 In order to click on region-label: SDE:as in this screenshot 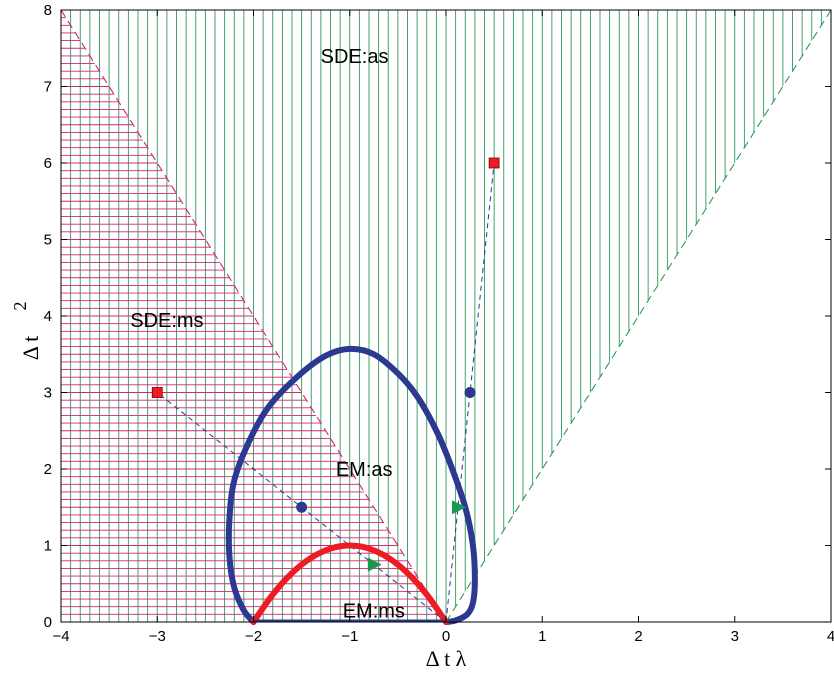, I will do `click(355, 57)`.